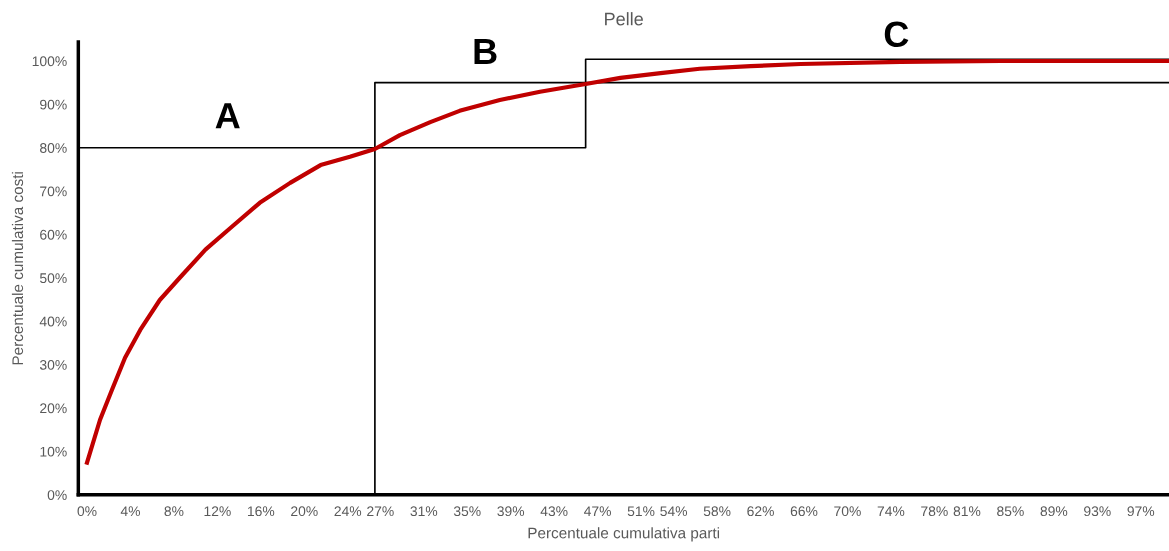  Describe the element at coordinates (261, 511) in the screenshot. I see `x-tick-label: 16%` at that location.